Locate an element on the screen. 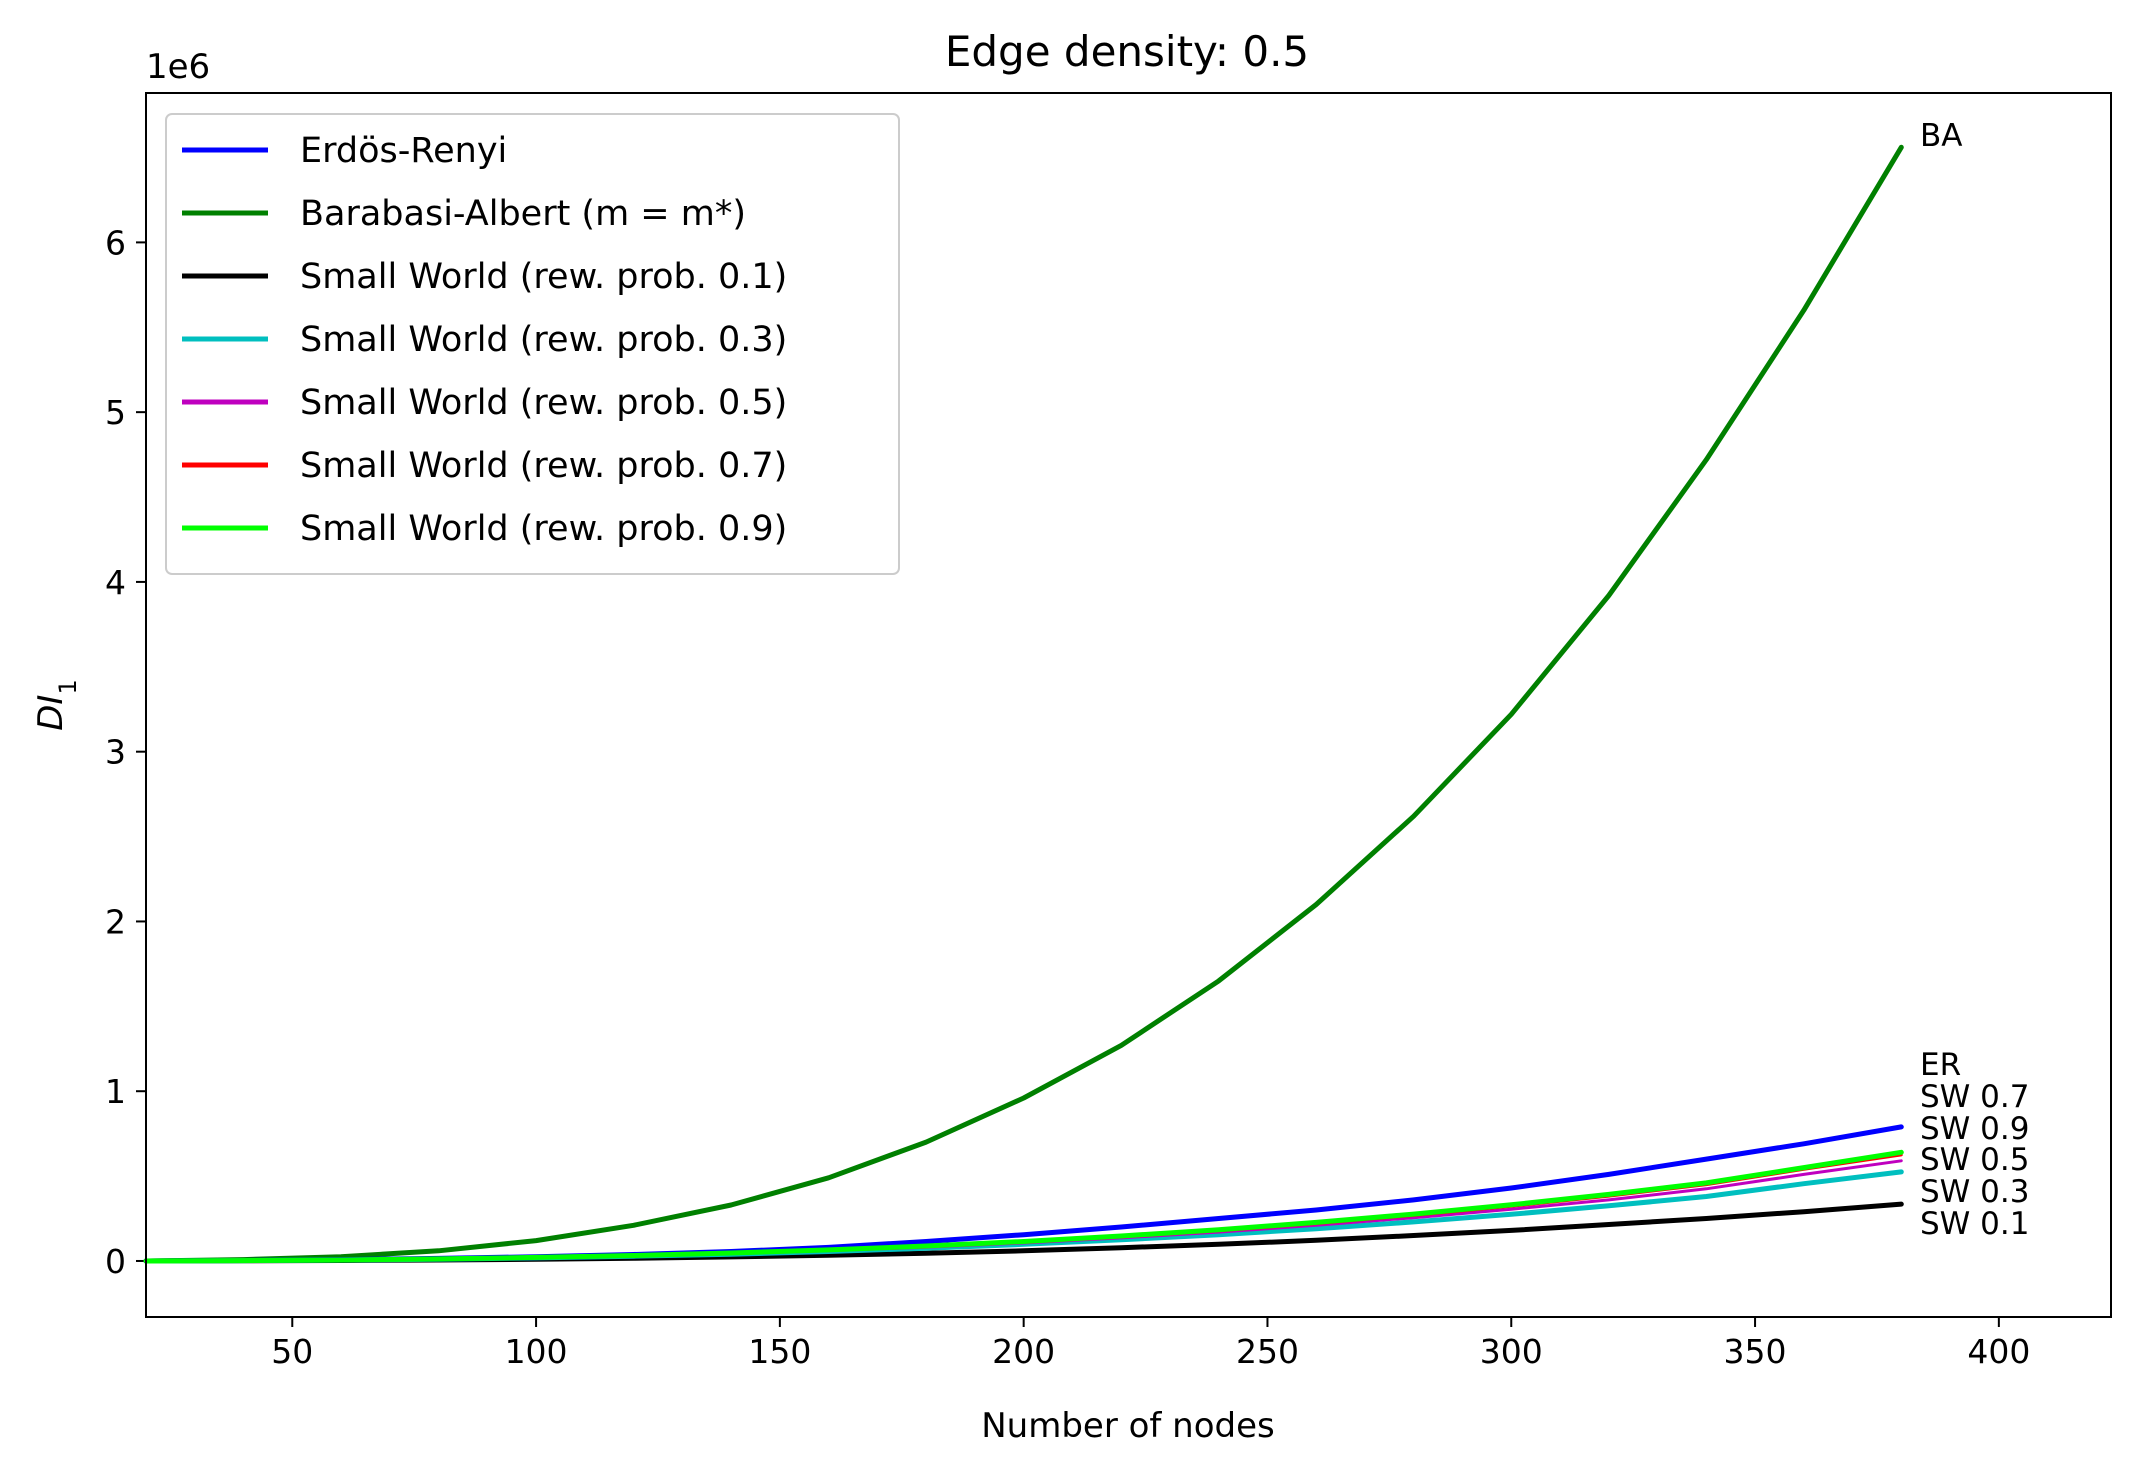 The width and height of the screenshot is (2130, 1470). x-tick-label: 300 is located at coordinates (1511, 1351).